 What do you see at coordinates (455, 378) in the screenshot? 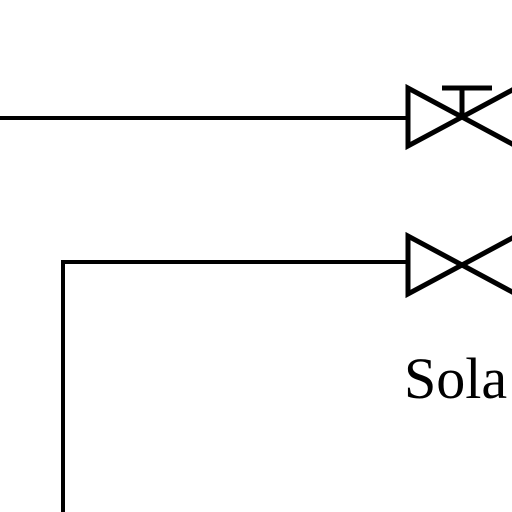
I see `solar-label: Sola` at bounding box center [455, 378].